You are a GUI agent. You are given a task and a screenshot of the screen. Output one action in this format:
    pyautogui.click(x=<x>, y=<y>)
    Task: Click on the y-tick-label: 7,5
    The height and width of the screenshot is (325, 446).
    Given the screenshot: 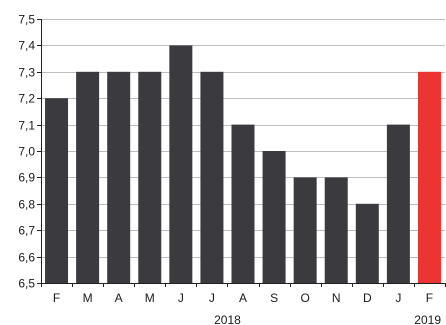 What is the action you would take?
    pyautogui.click(x=26, y=20)
    